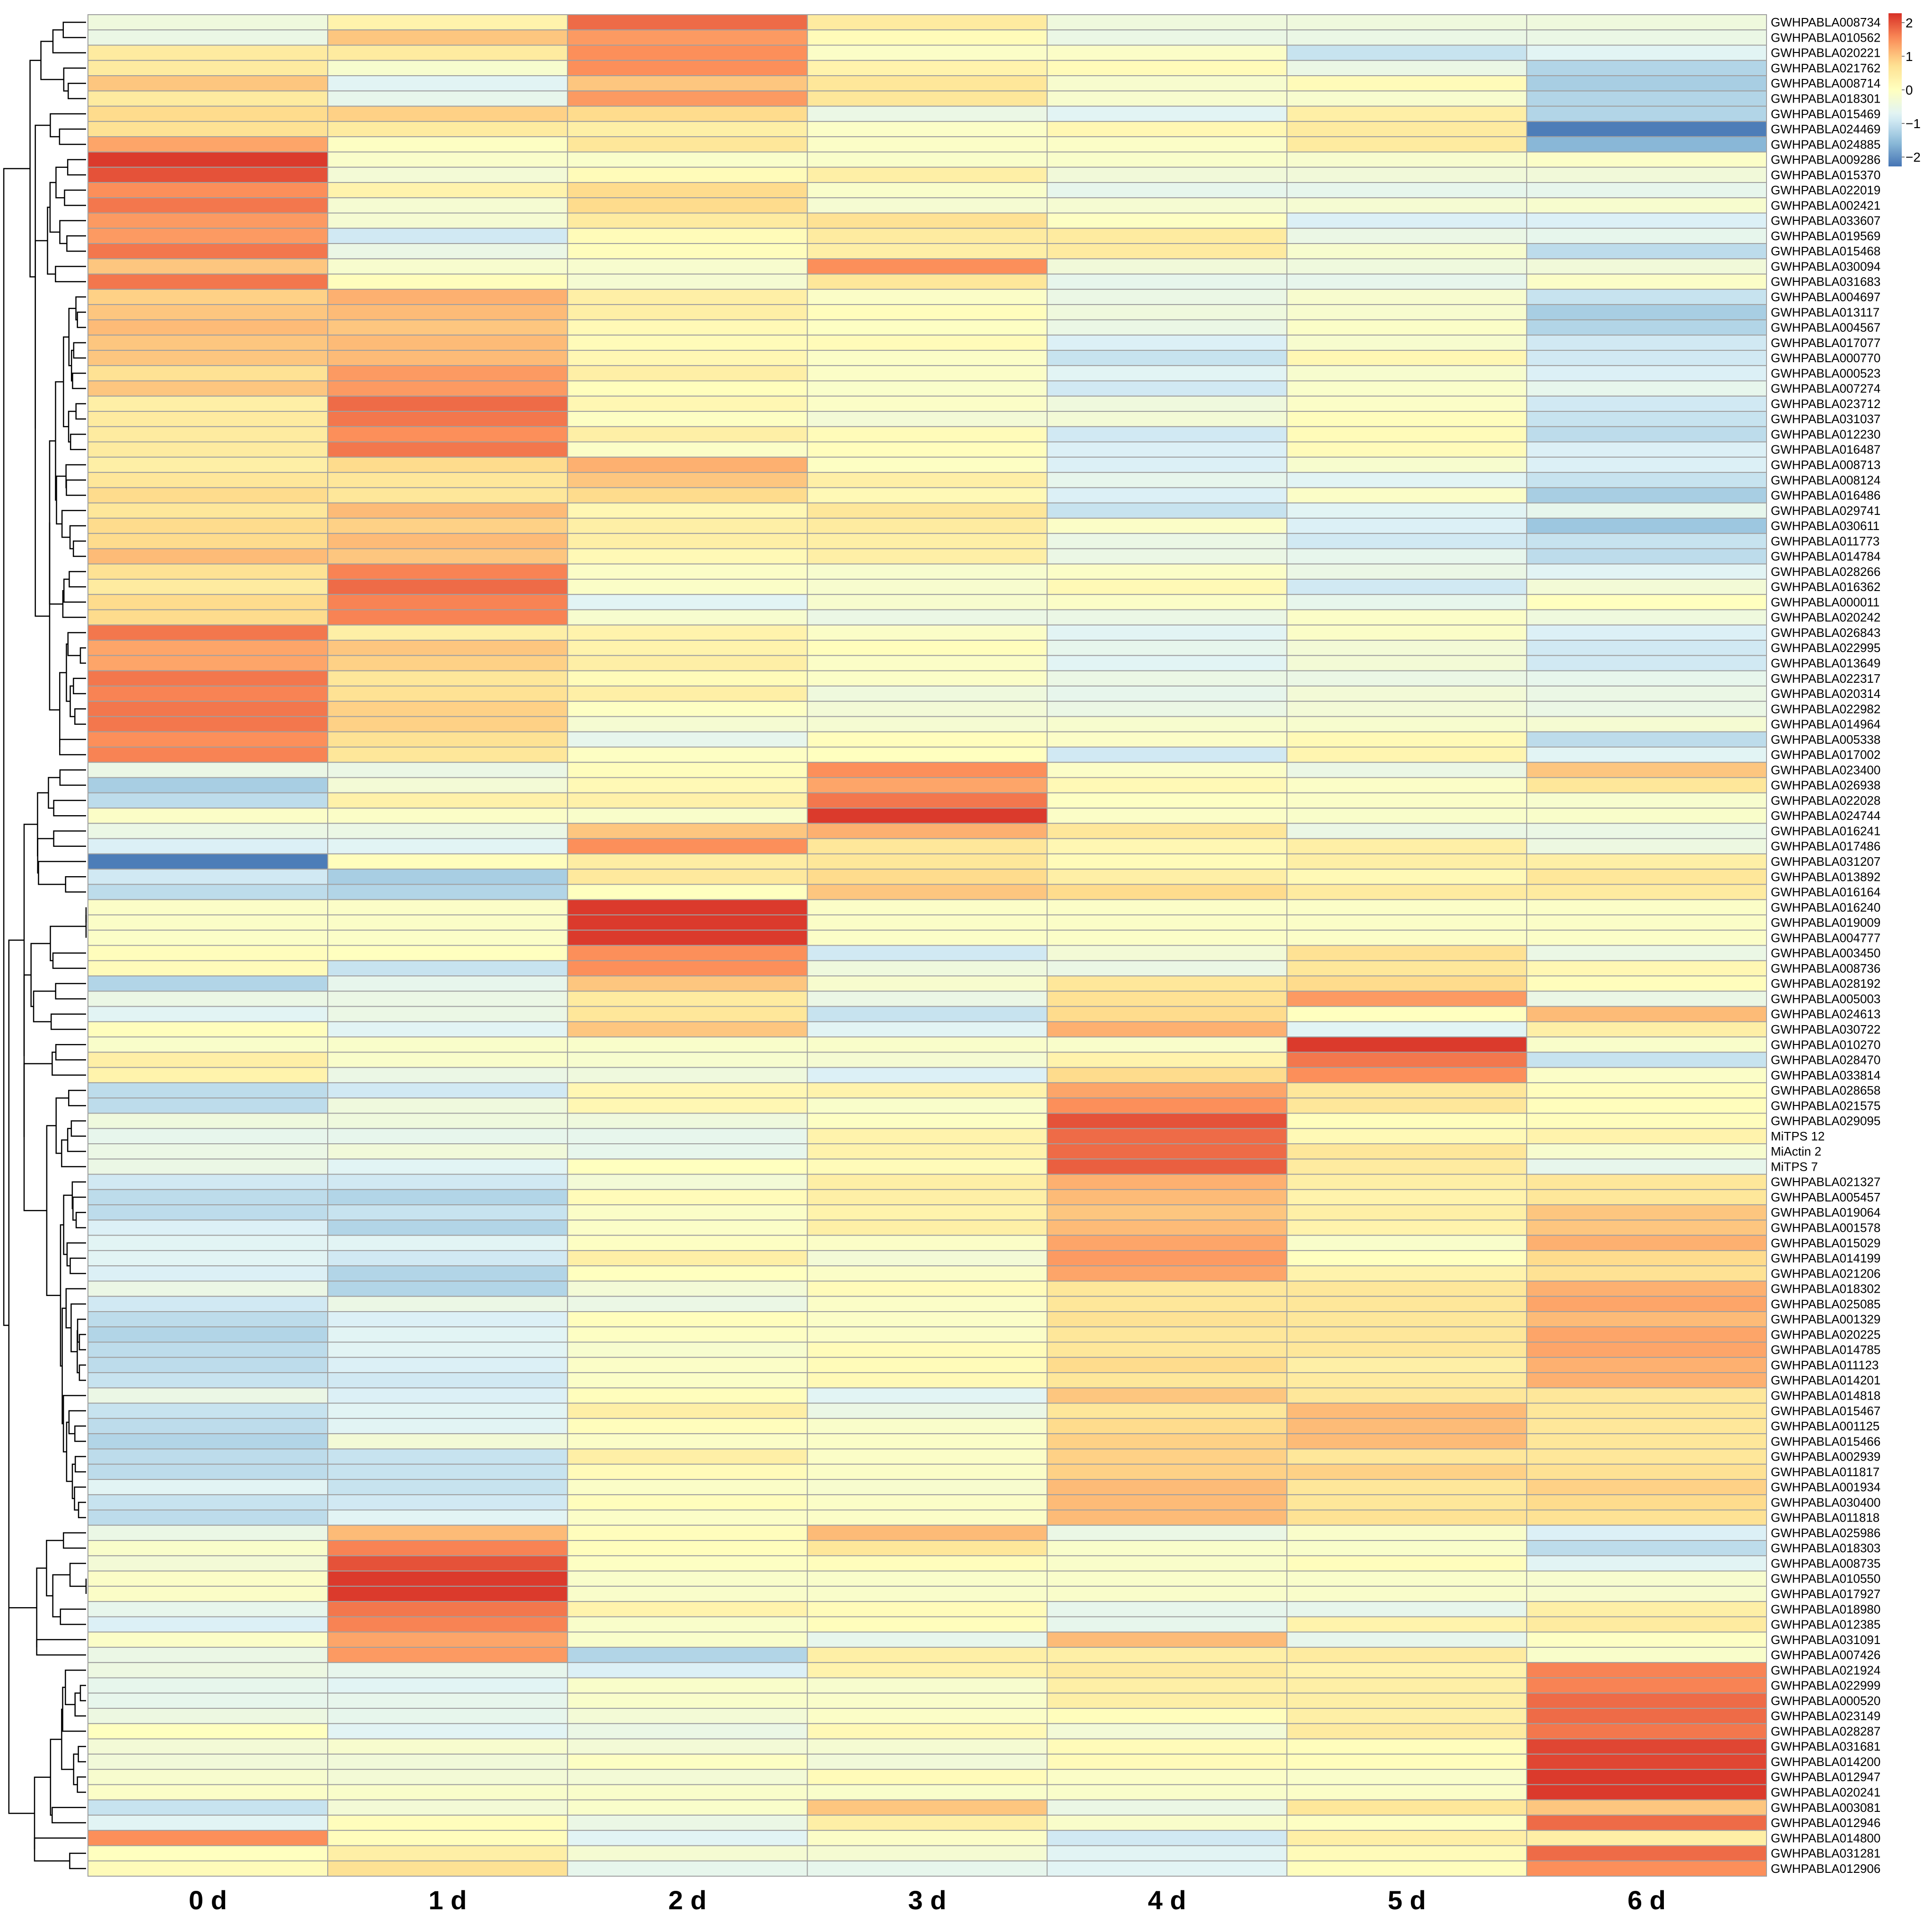  Describe the element at coordinates (447, 1899) in the screenshot. I see `column-label: 1 d` at that location.